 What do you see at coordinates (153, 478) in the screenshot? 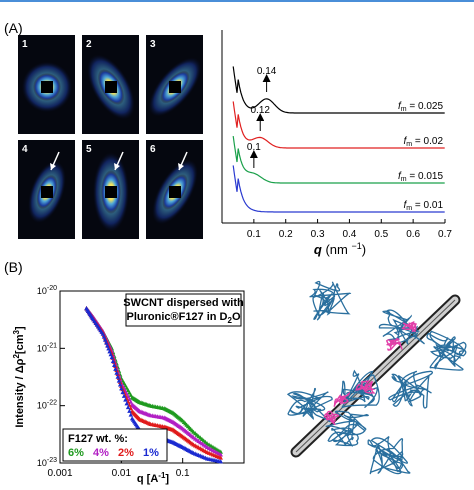
I see `chart-b-xlabel: q [A-1]` at bounding box center [153, 478].